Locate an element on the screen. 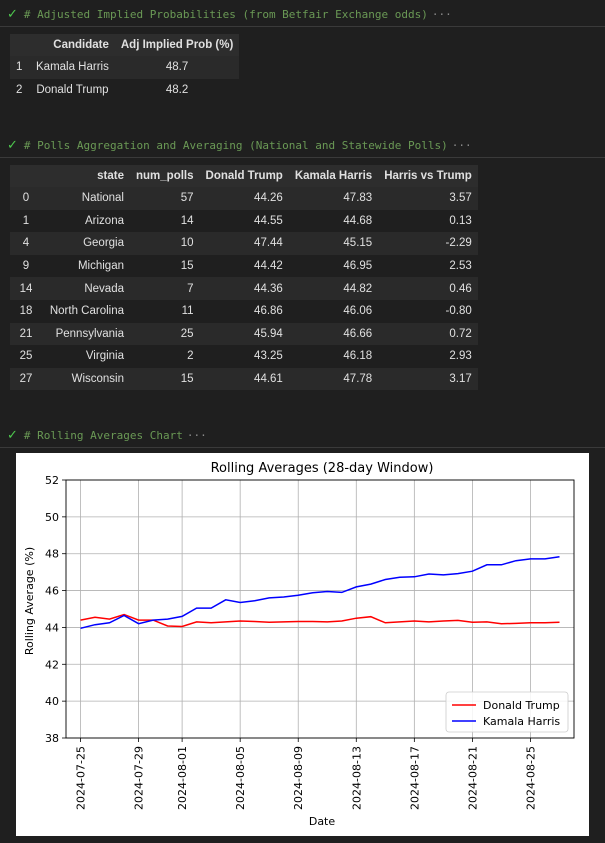 The height and width of the screenshot is (843, 605). trump-cell: 44.42 is located at coordinates (268, 266).